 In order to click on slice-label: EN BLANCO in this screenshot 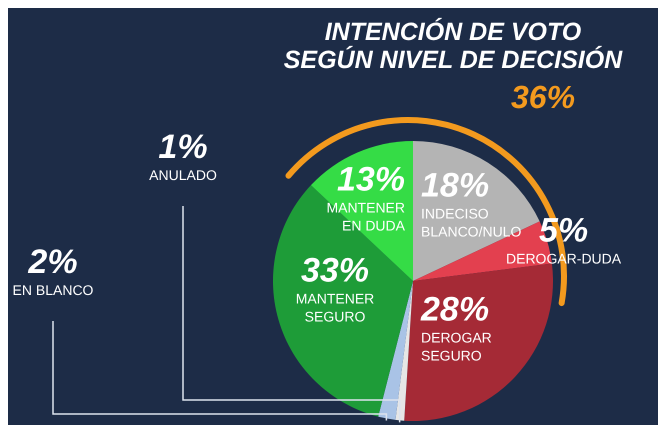, I will do `click(53, 290)`.